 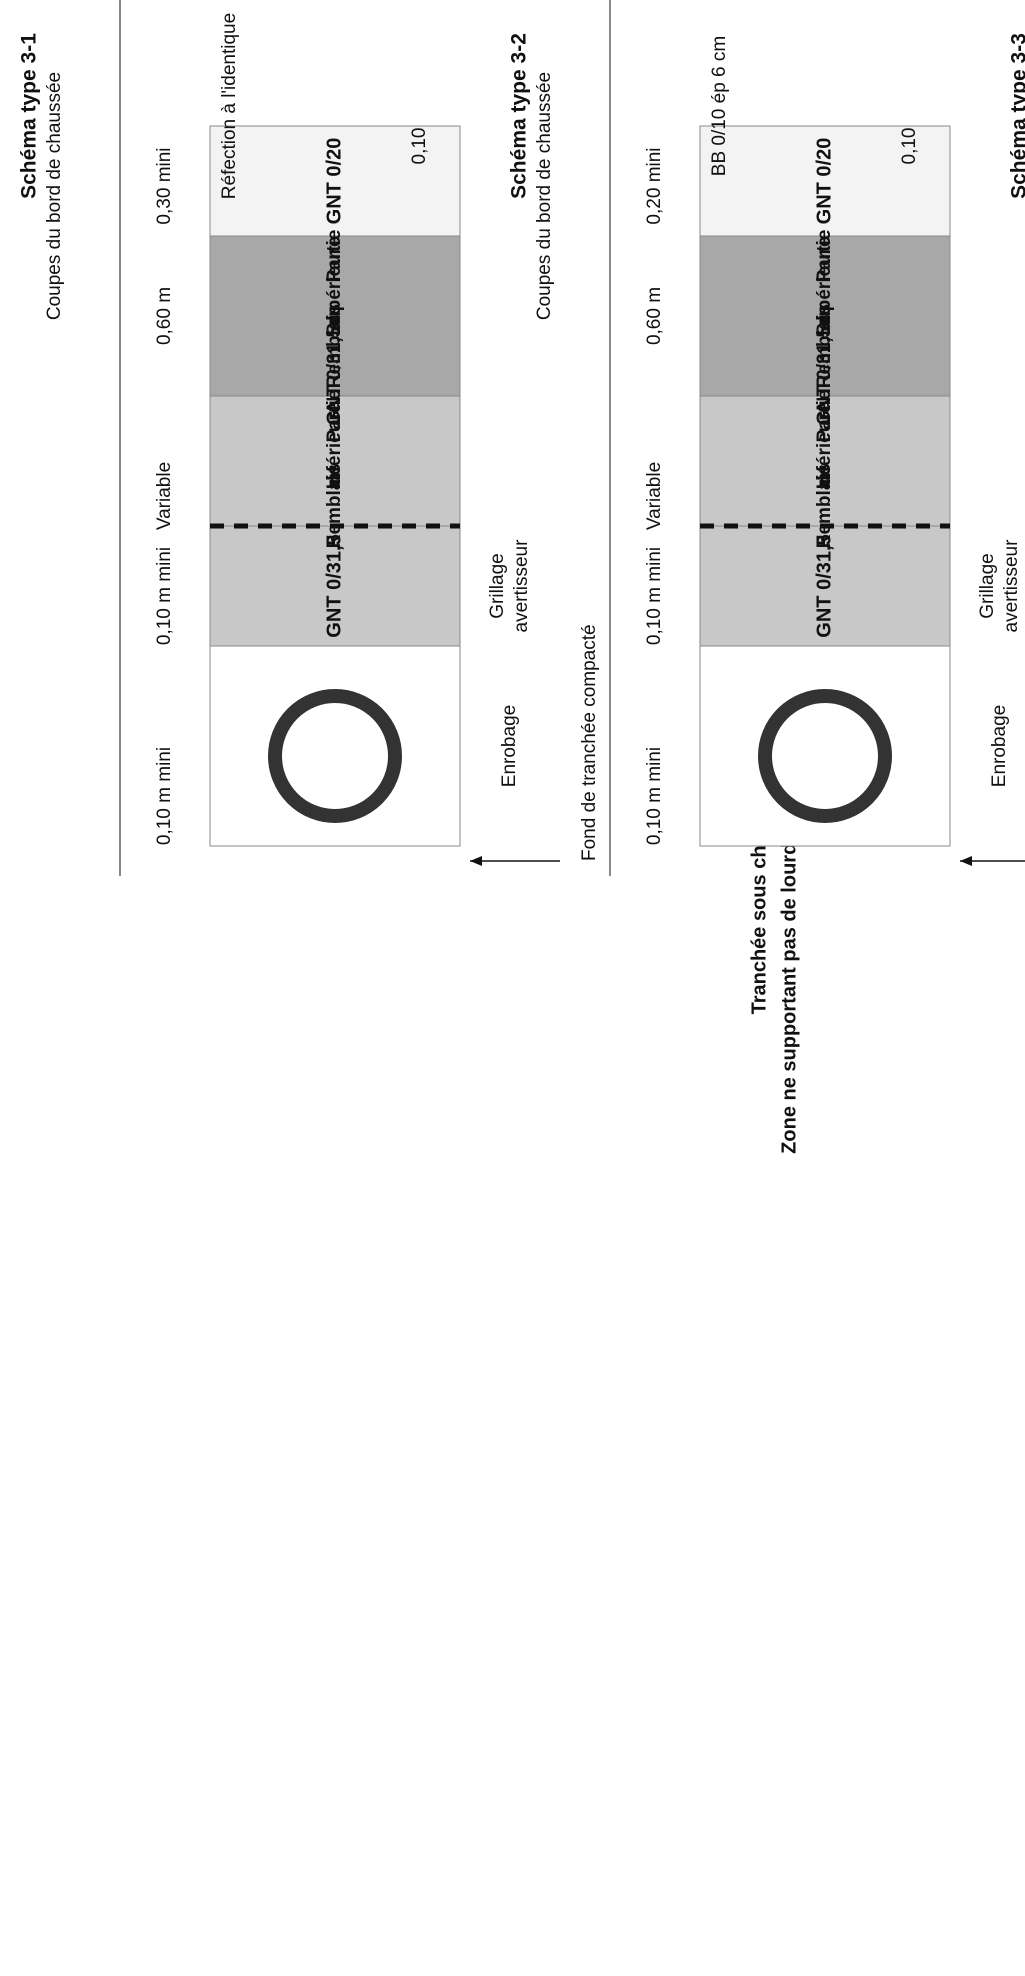 What do you see at coordinates (164, 185) in the screenshot?
I see `dim-label: 0,30 mini` at bounding box center [164, 185].